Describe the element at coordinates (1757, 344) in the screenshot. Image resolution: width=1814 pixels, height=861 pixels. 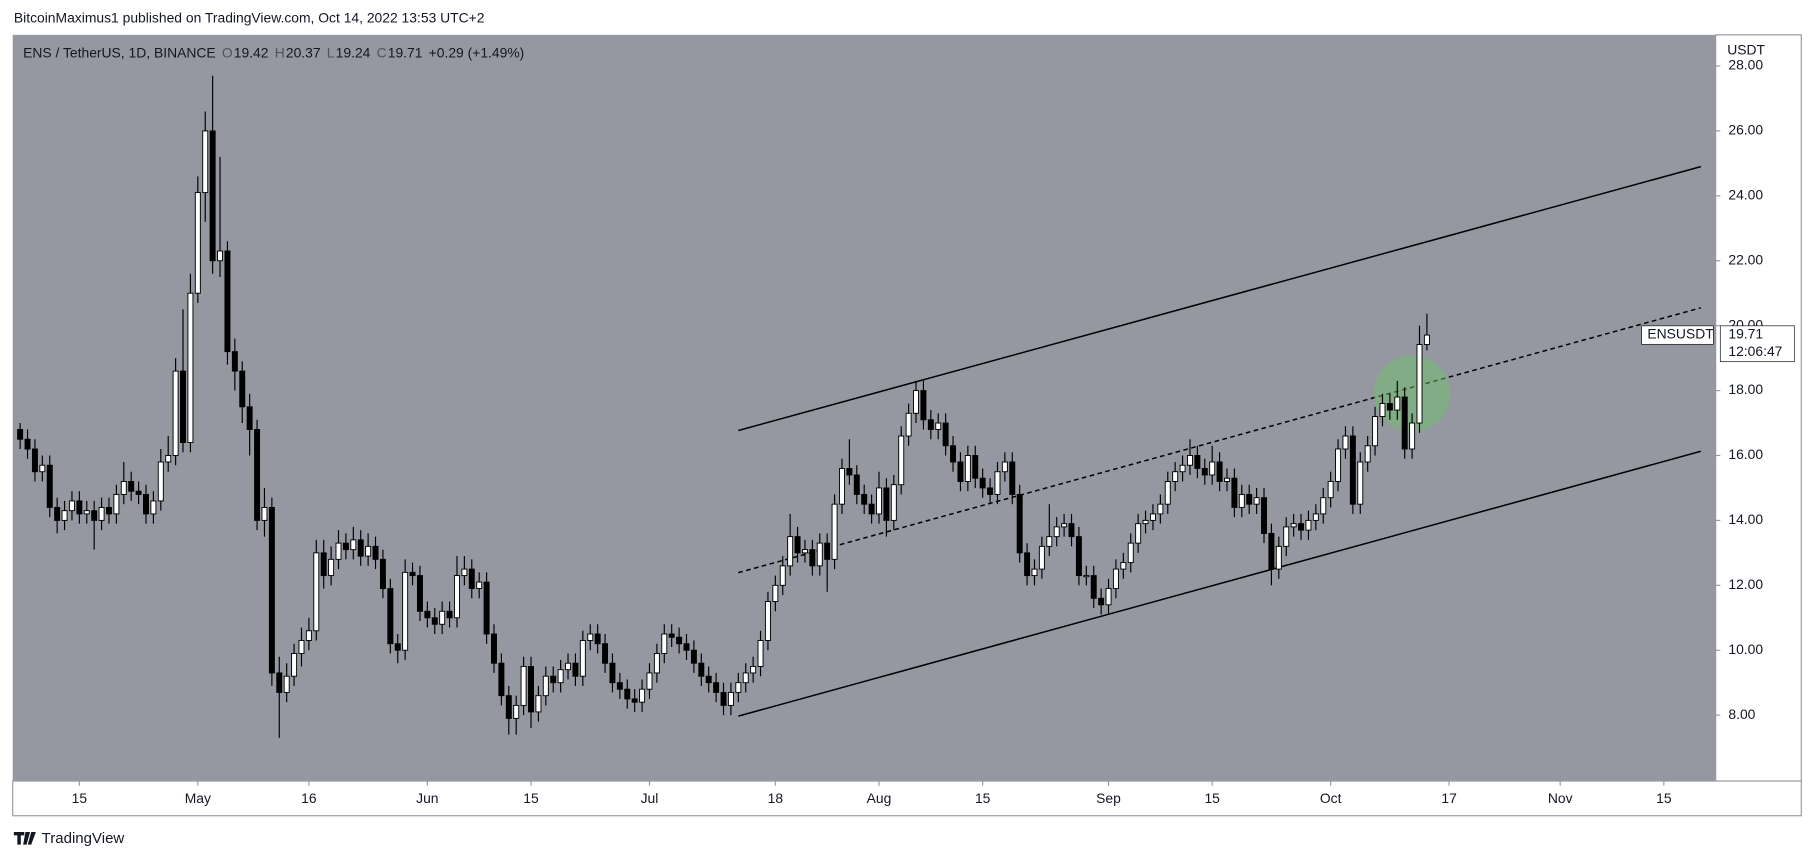
I see `price-tag-box` at that location.